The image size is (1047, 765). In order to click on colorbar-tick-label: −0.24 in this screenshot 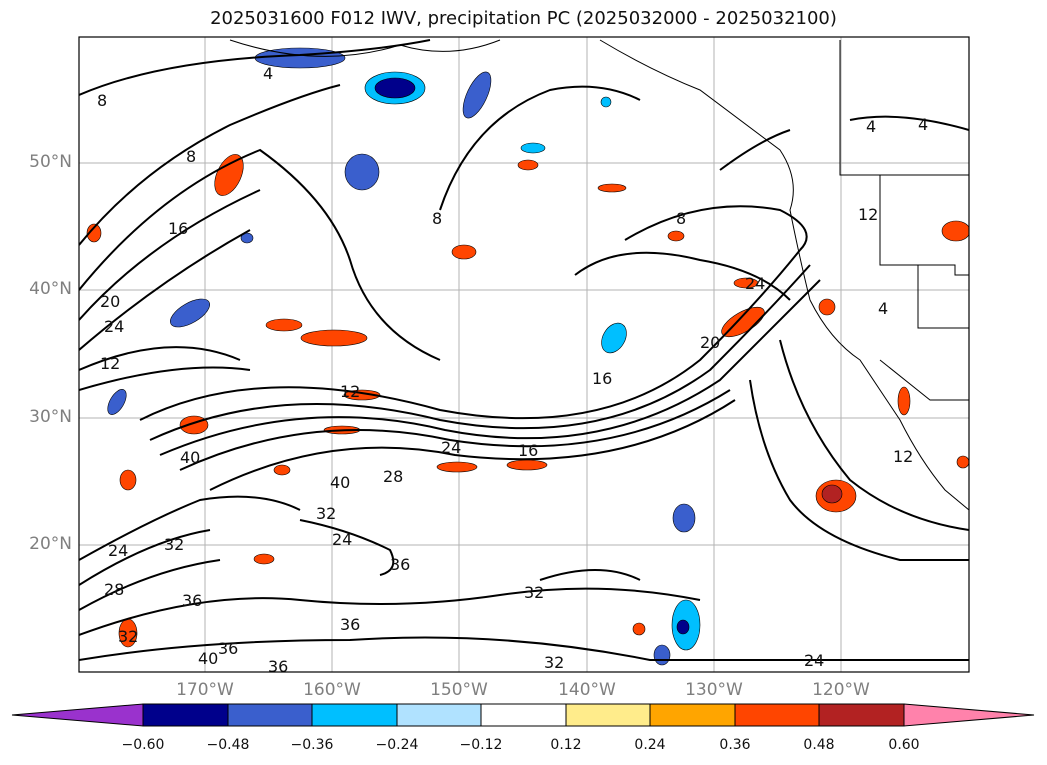, I will do `click(397, 745)`.